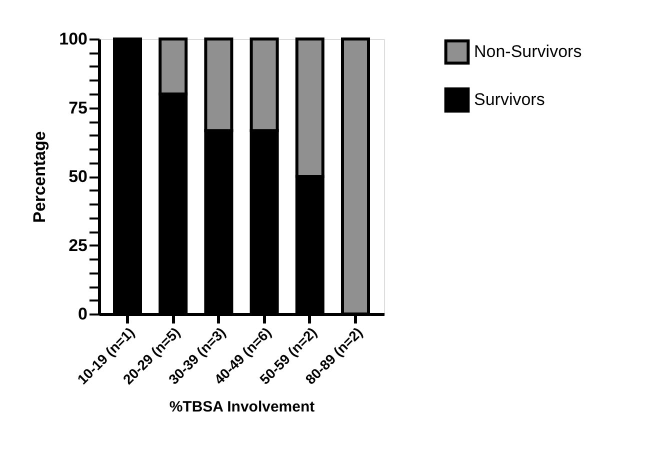  I want to click on y-tick-label: 0, so click(83, 314).